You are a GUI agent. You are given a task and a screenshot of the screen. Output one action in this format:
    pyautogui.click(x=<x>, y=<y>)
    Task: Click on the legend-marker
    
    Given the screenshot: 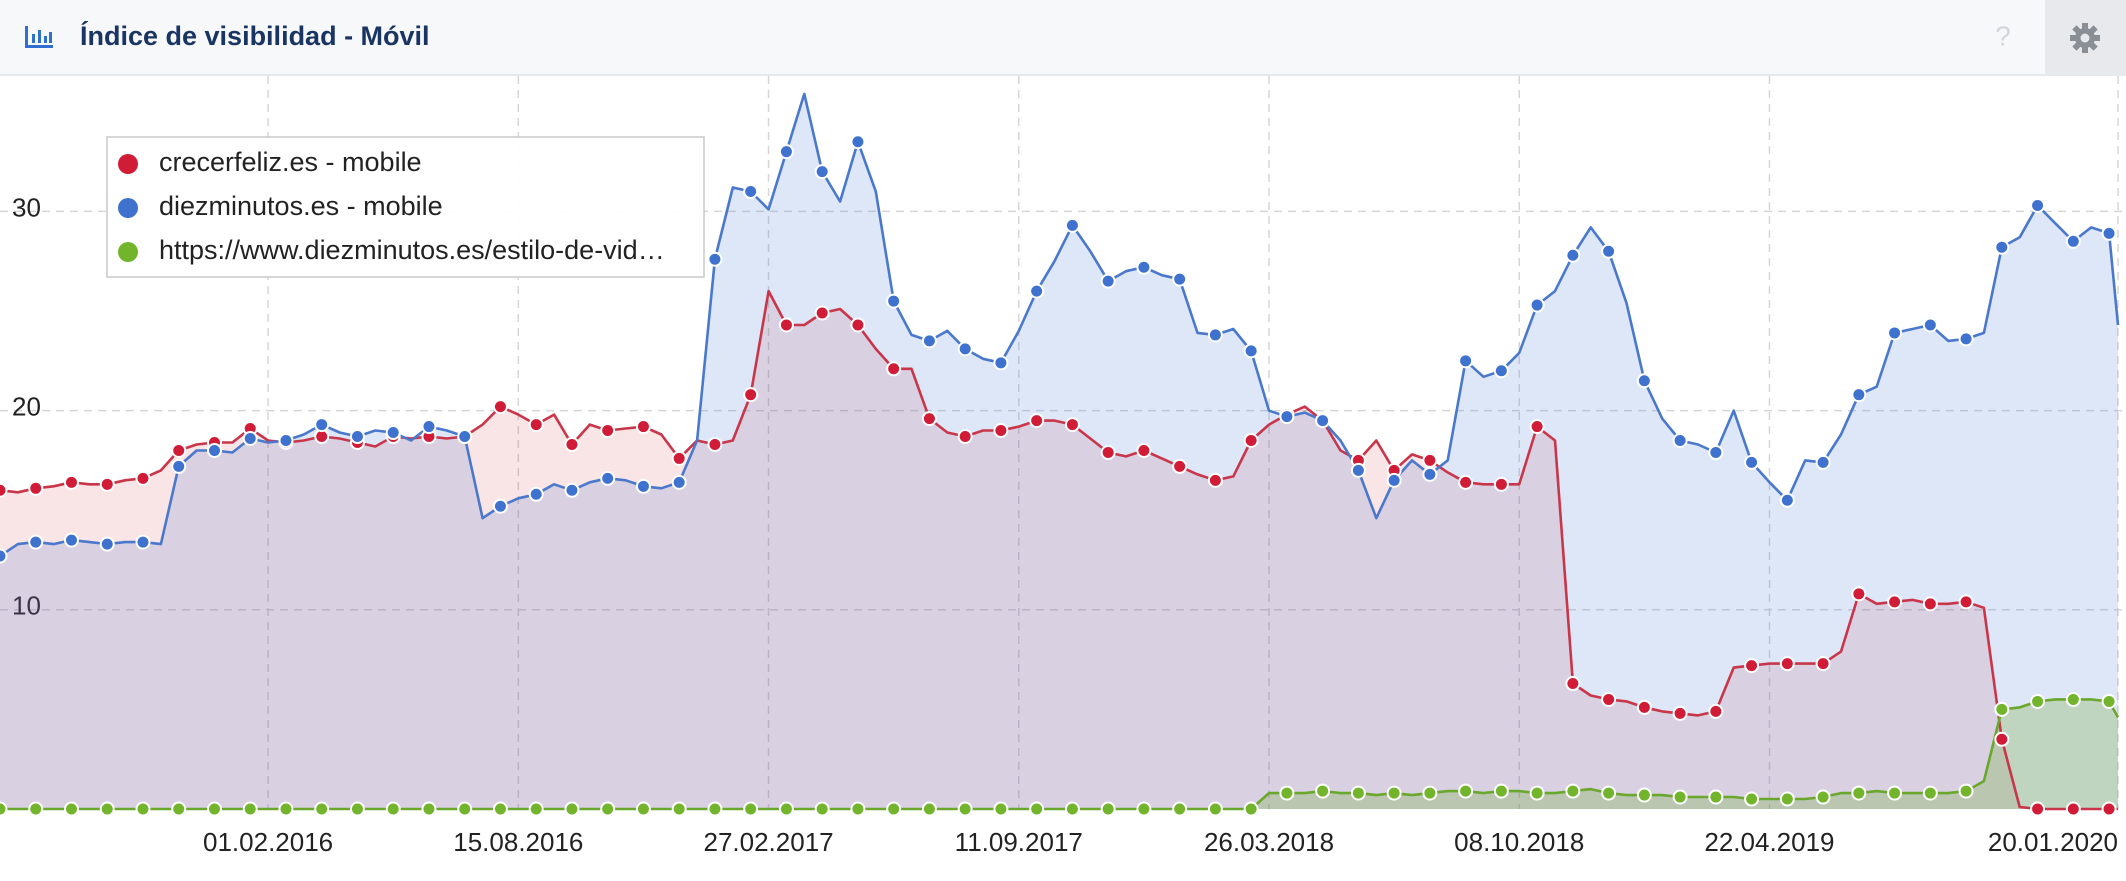 What is the action you would take?
    pyautogui.click(x=128, y=252)
    